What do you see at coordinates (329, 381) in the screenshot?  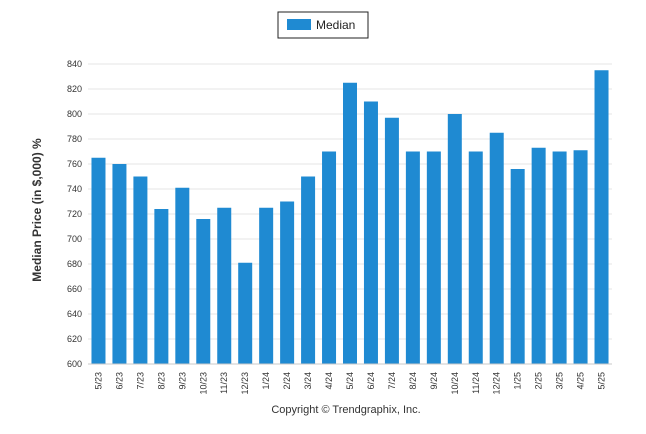 I see `x-tick-label: 4/24` at bounding box center [329, 381].